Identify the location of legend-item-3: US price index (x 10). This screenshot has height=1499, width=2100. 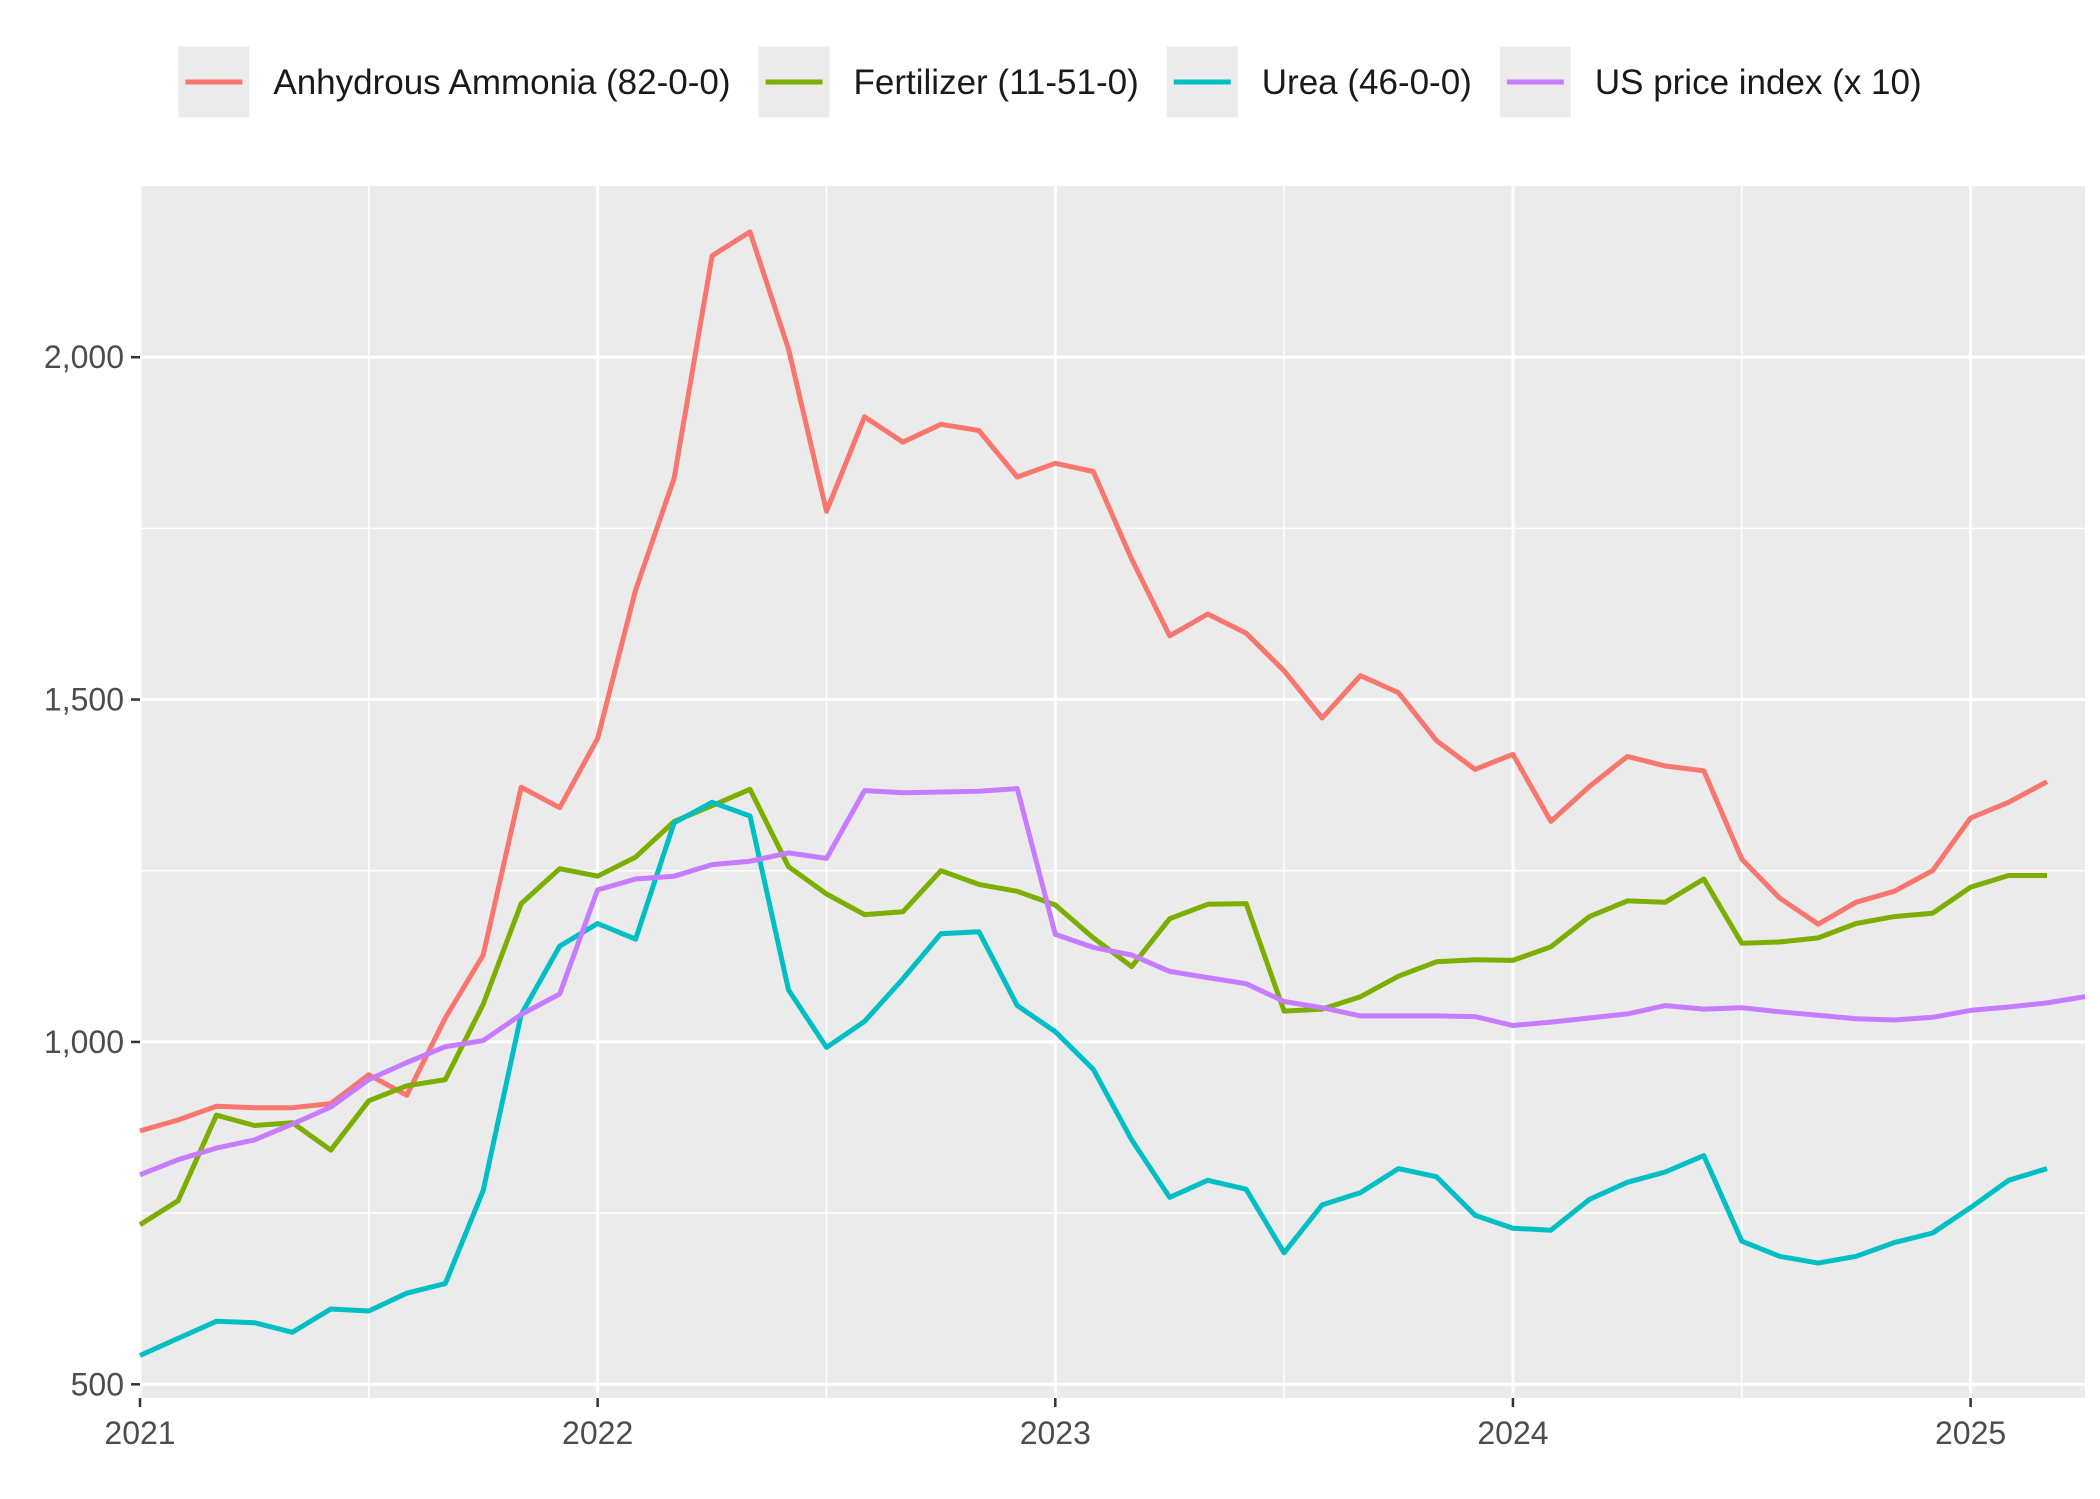
(1710, 82).